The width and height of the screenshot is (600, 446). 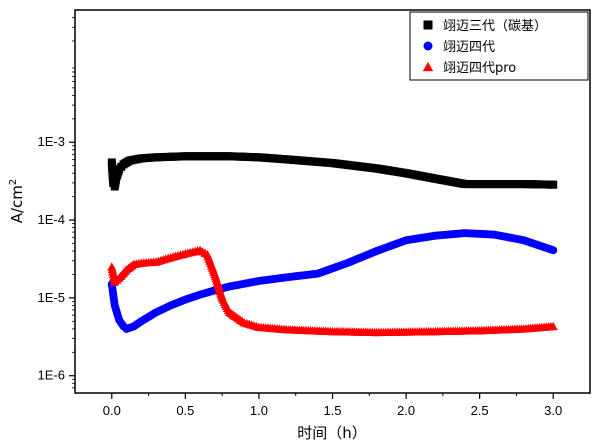 What do you see at coordinates (495, 26) in the screenshot?
I see `legend-label-1: 翊迈三代（碳基）` at bounding box center [495, 26].